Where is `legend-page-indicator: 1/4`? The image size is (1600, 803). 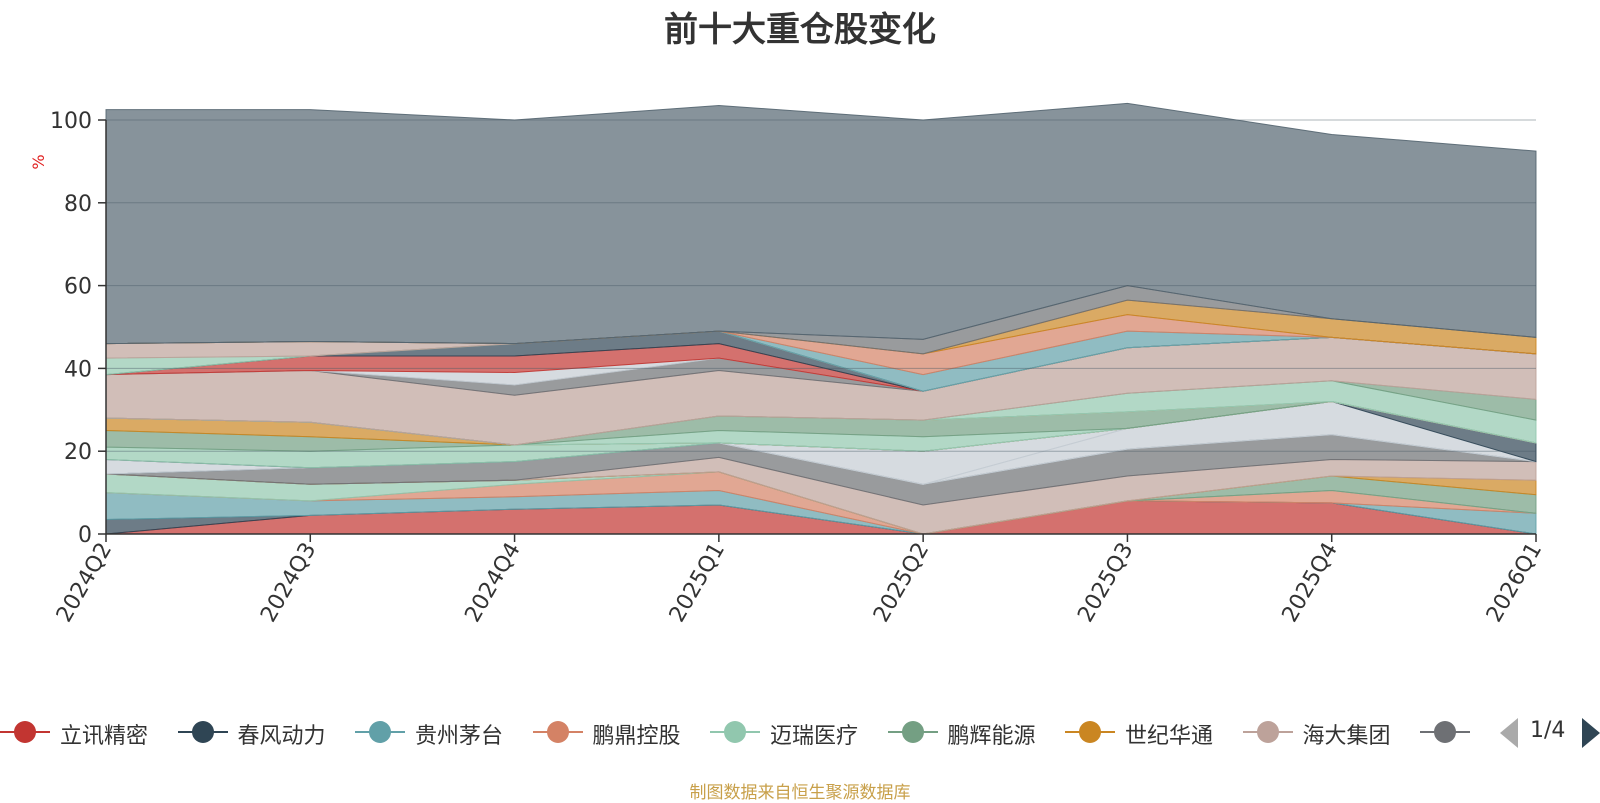 legend-page-indicator: 1/4 is located at coordinates (1548, 730).